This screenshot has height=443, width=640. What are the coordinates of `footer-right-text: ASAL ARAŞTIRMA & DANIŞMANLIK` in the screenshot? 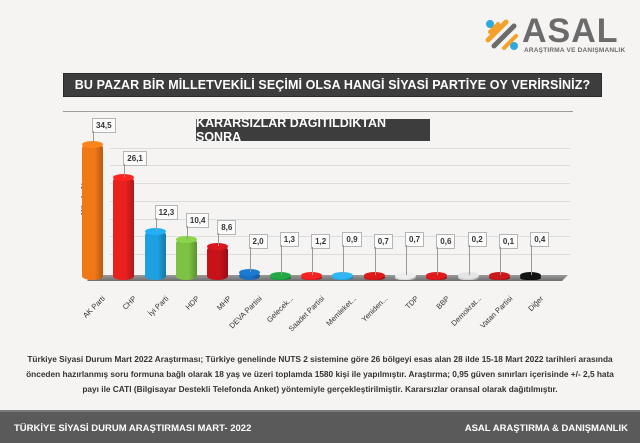 It's located at (546, 428).